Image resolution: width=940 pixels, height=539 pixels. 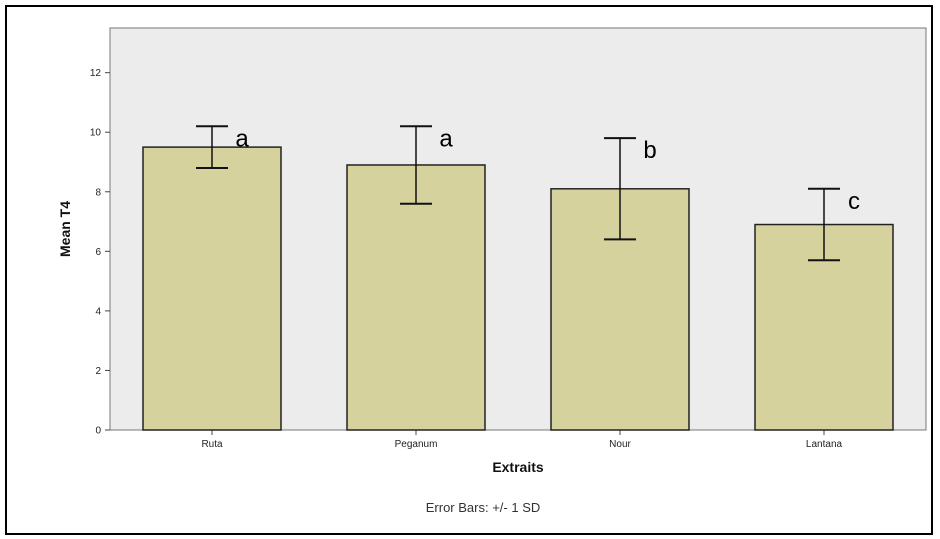 I want to click on significance-letter: b, so click(x=649, y=150).